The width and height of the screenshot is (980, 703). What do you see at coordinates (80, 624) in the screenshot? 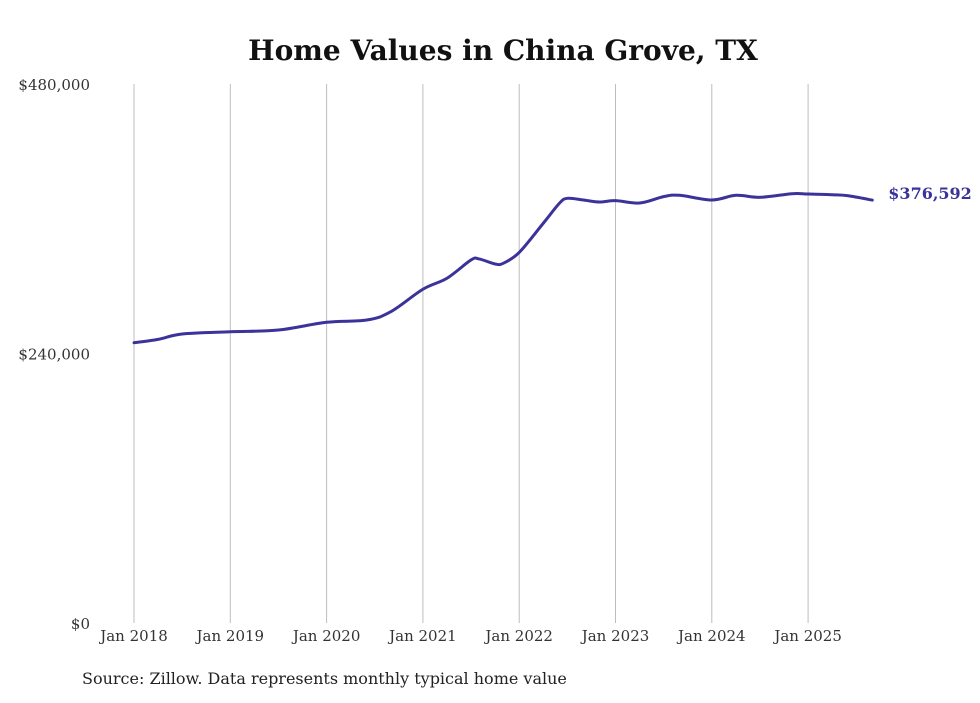
I see `y-tick-label: $0` at bounding box center [80, 624].